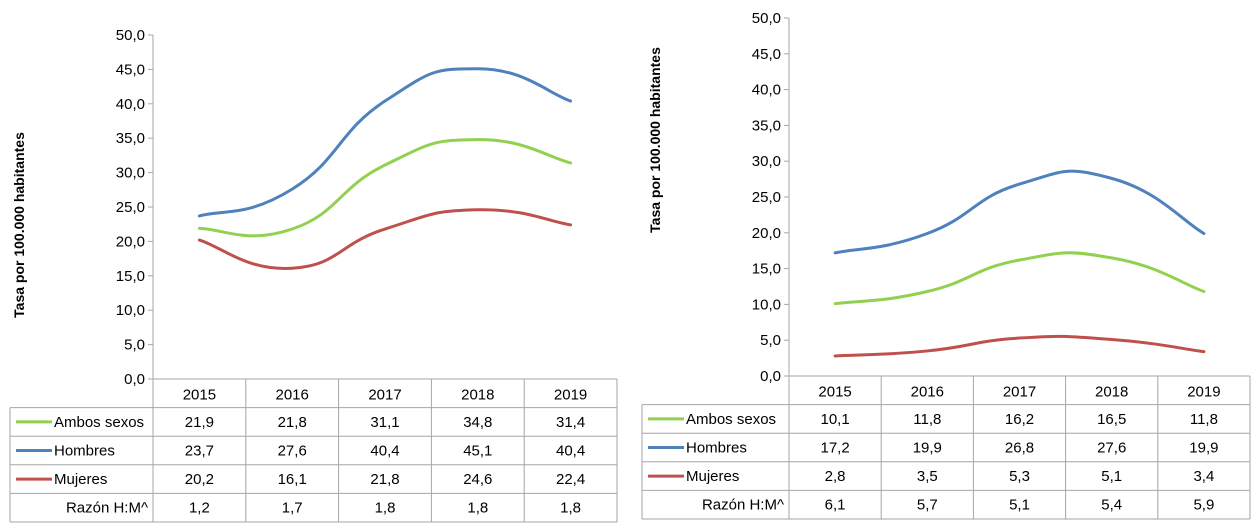  I want to click on data-label: 16,1, so click(292, 479).